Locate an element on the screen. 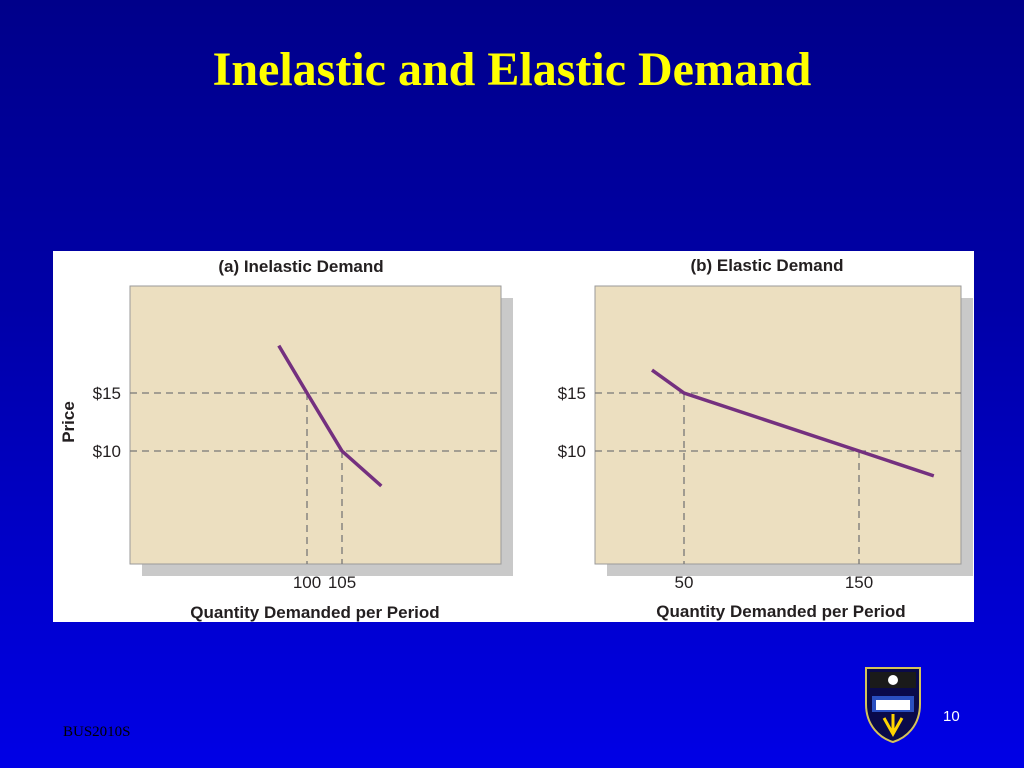  chart-a-ylabel: Price is located at coordinates (68, 422).